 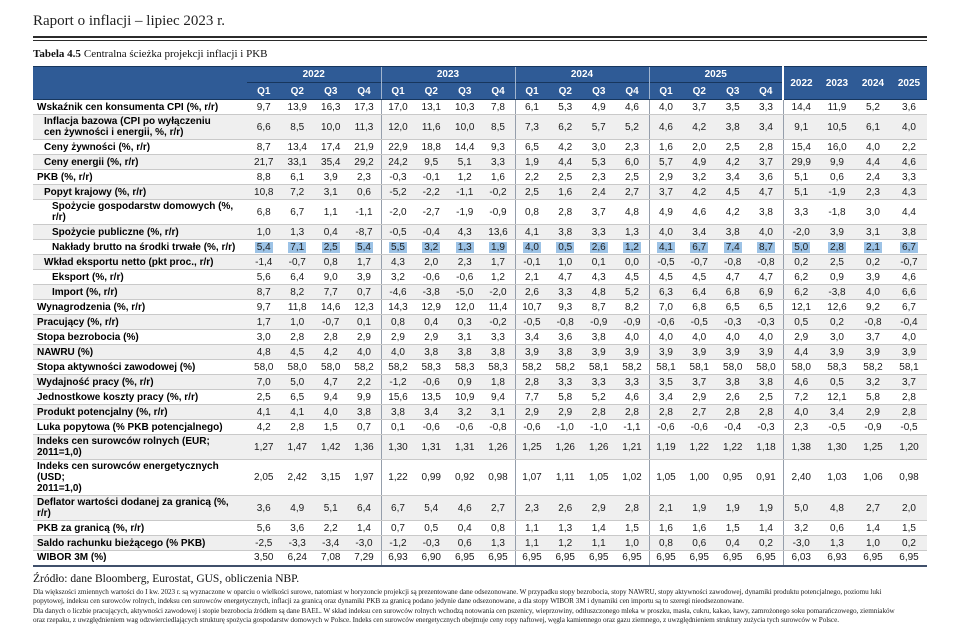 What do you see at coordinates (733, 147) in the screenshot?
I see `value-cell: 2,5` at bounding box center [733, 147].